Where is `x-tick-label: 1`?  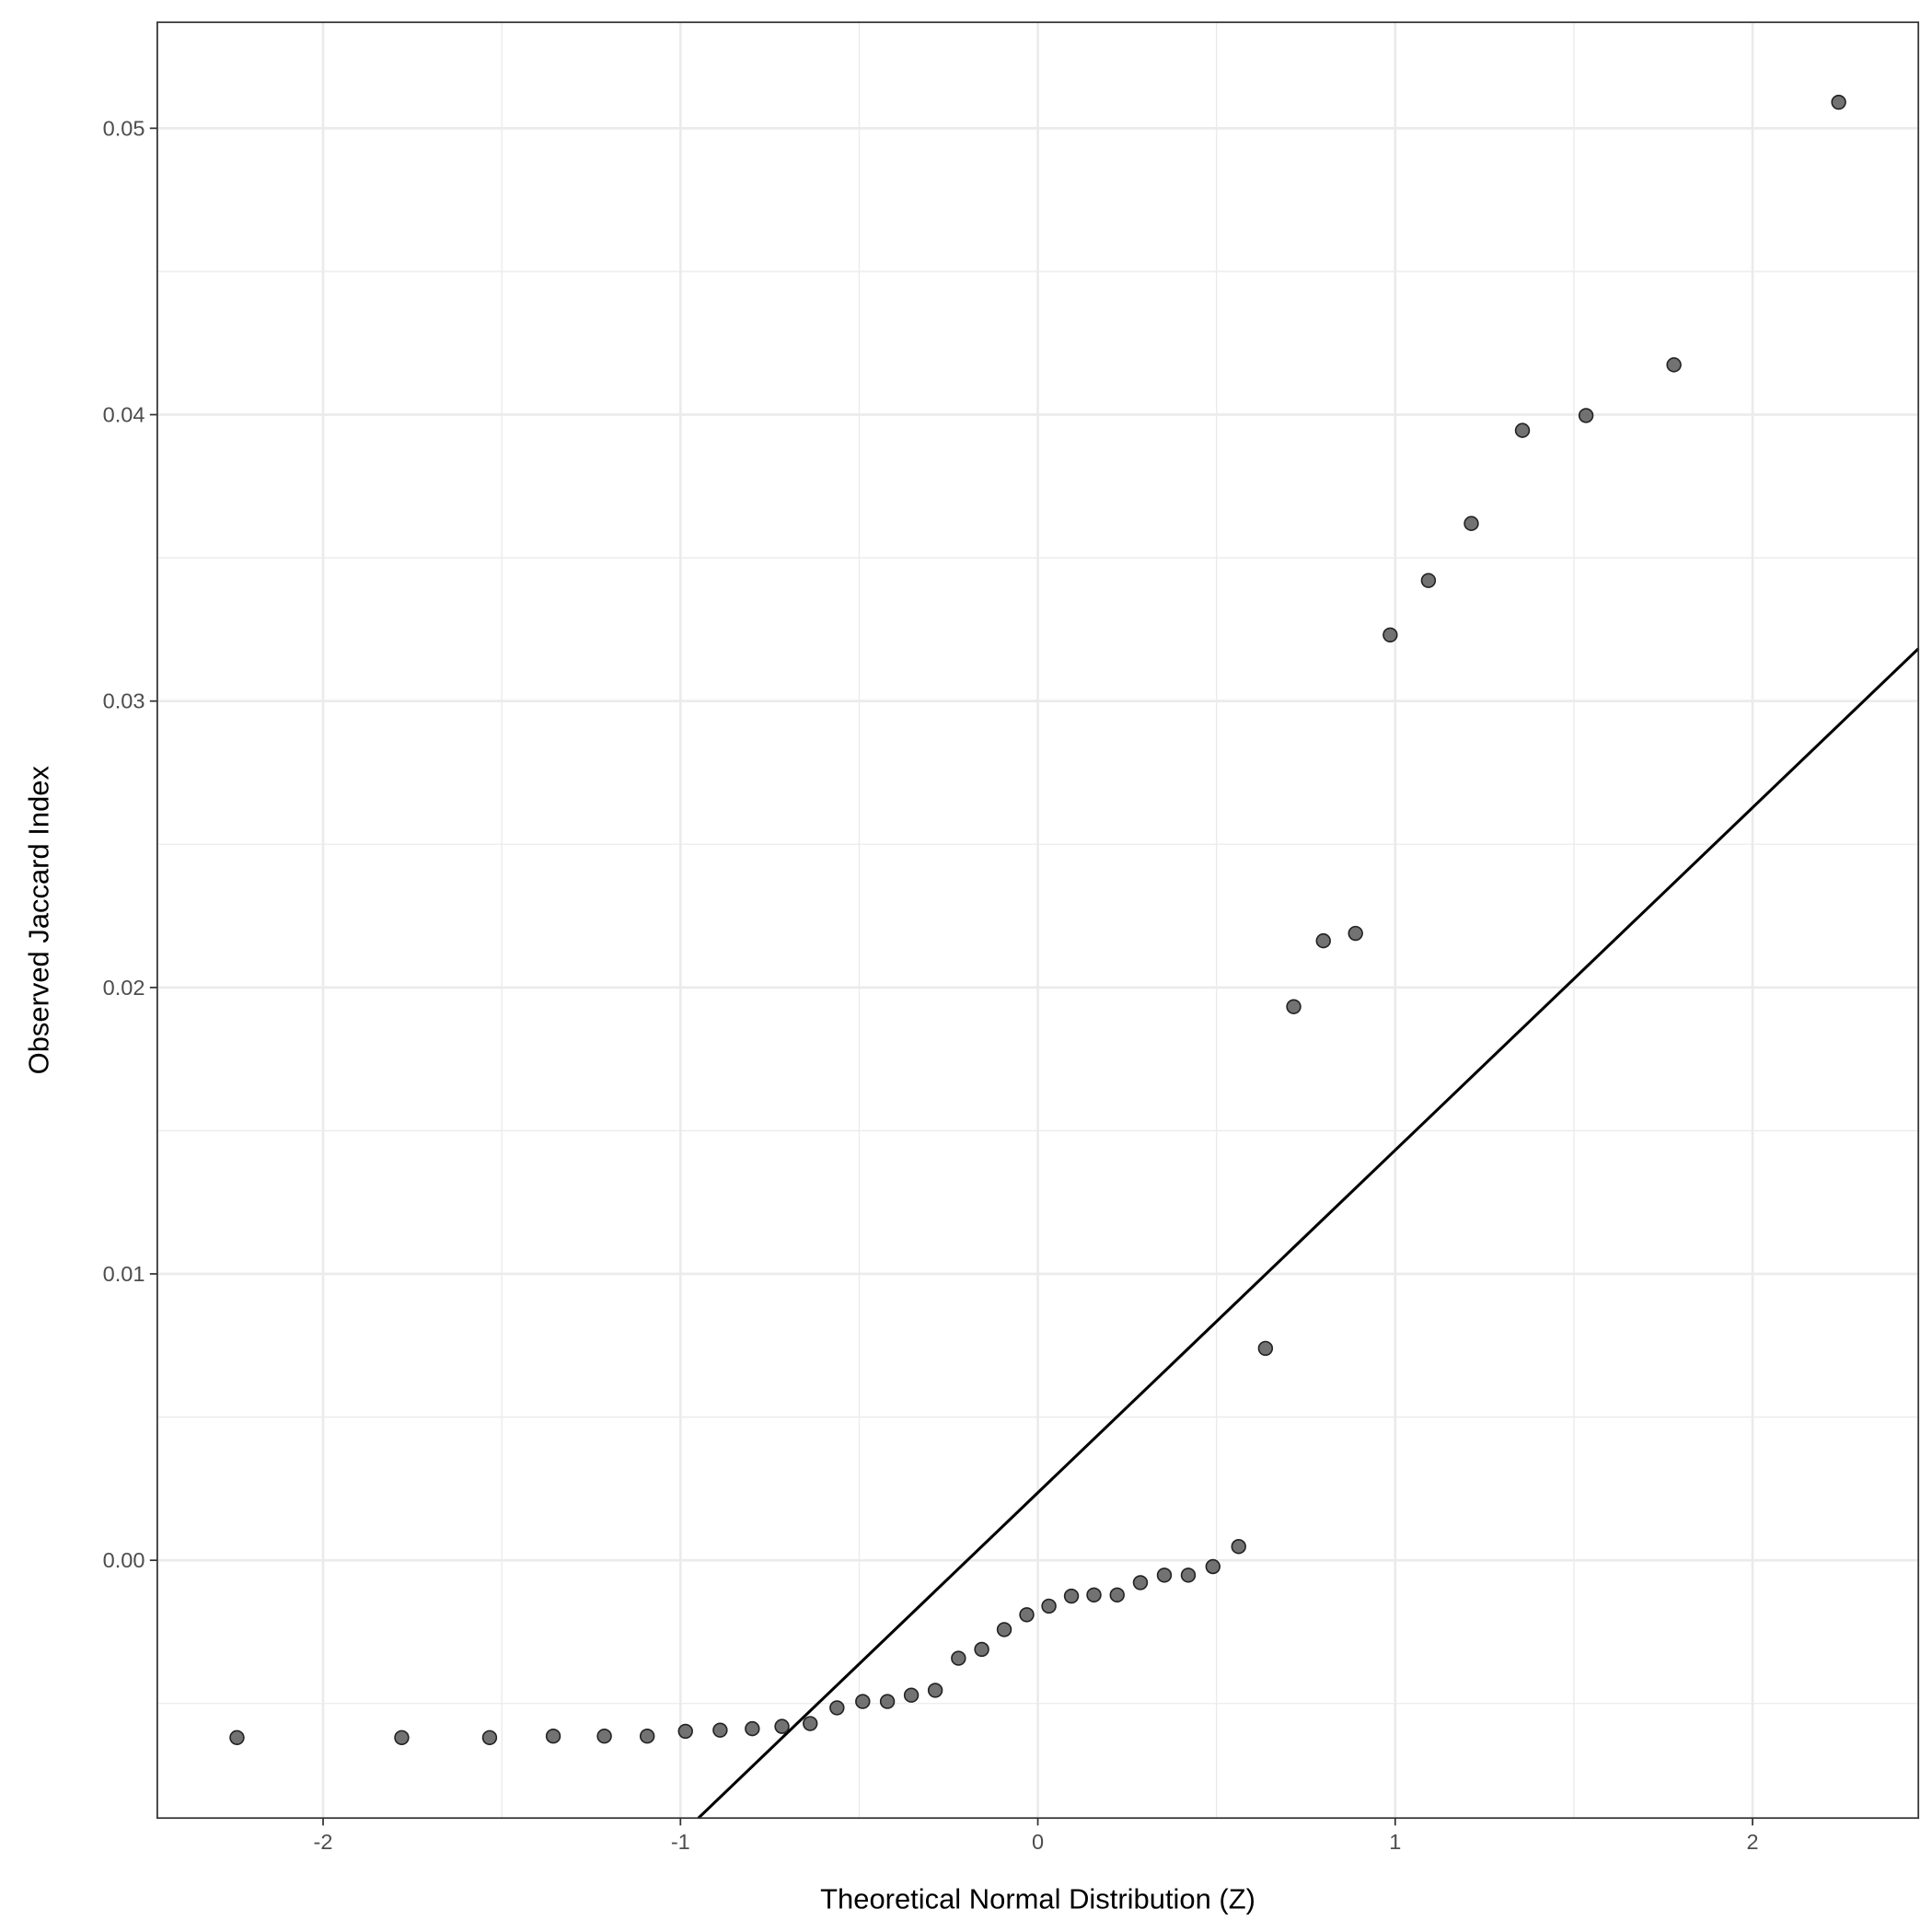
x-tick-label: 1 is located at coordinates (1395, 1842).